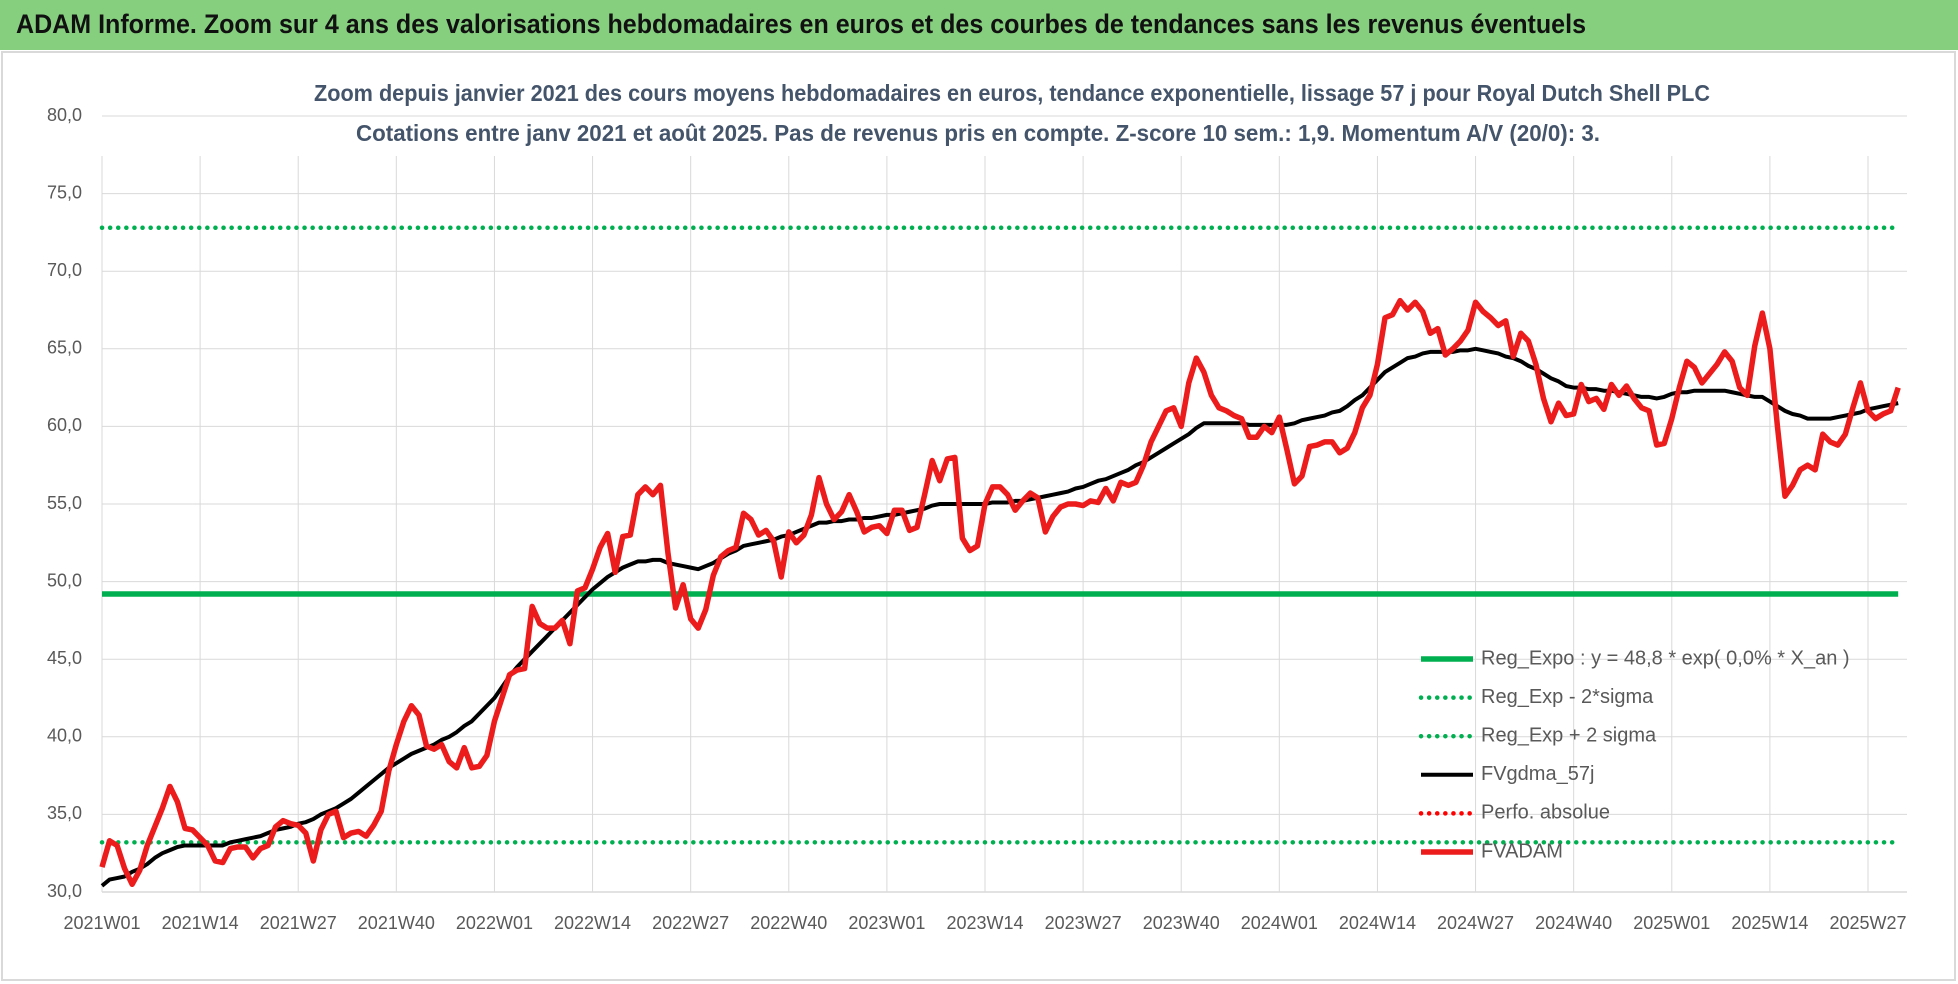  What do you see at coordinates (64, 580) in the screenshot?
I see `y-tick-label: 50,0` at bounding box center [64, 580].